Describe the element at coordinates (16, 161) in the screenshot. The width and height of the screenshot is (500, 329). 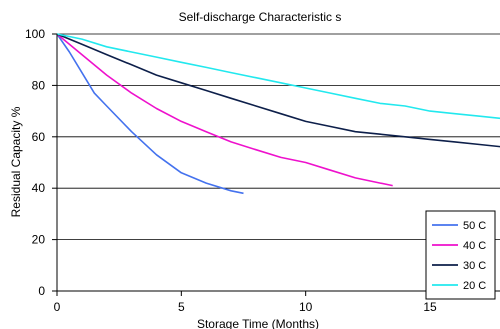
I see `y-axis-label: Residual Capacity %` at that location.